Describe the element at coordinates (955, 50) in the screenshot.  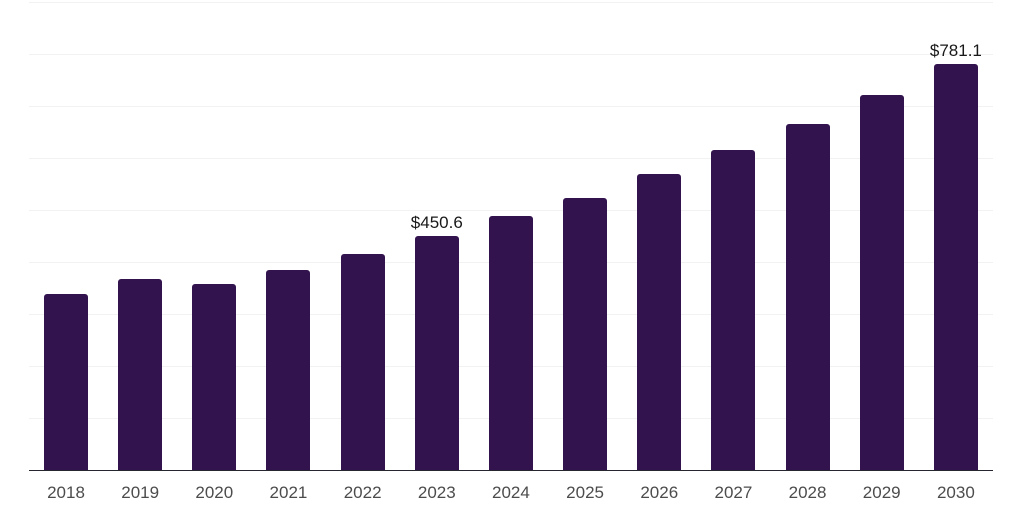
I see `bar-value-label-2030: $781.1` at that location.